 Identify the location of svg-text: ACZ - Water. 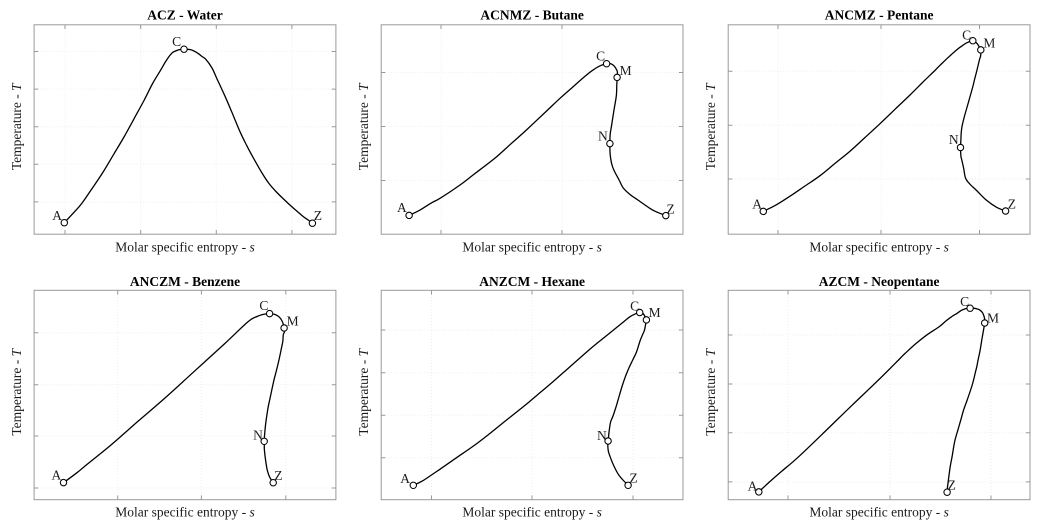
(185, 15).